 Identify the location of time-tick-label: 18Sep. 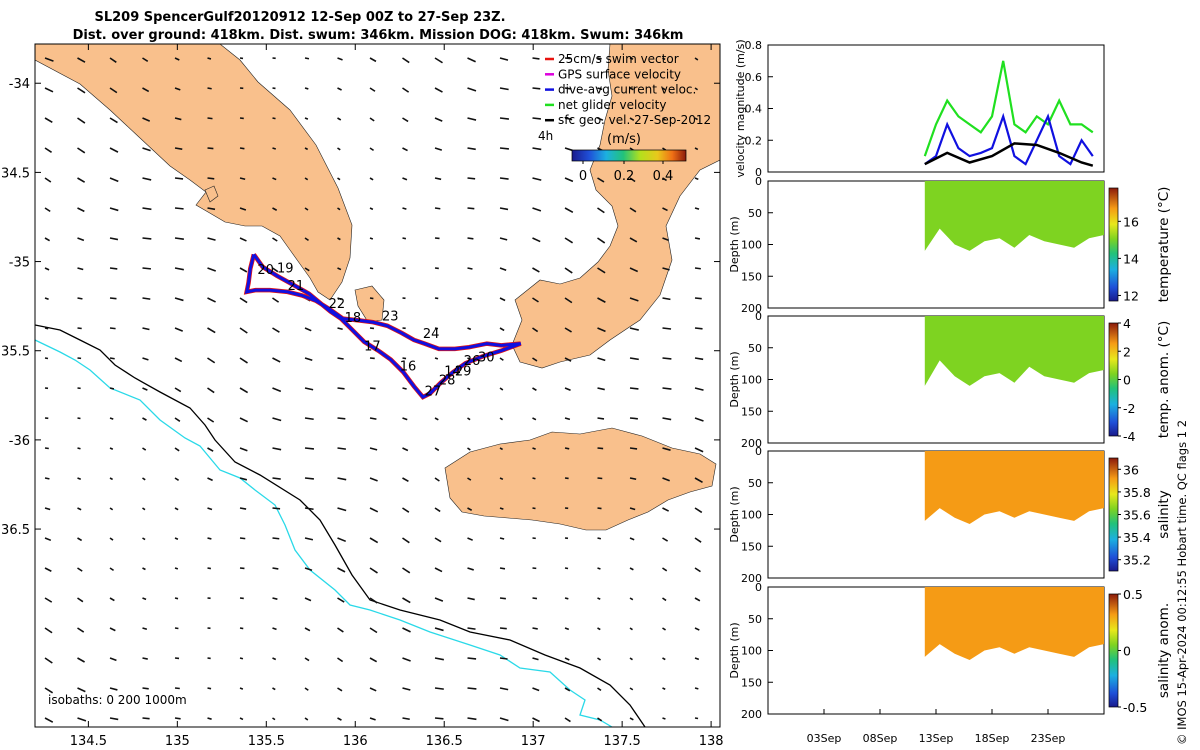
(992, 738).